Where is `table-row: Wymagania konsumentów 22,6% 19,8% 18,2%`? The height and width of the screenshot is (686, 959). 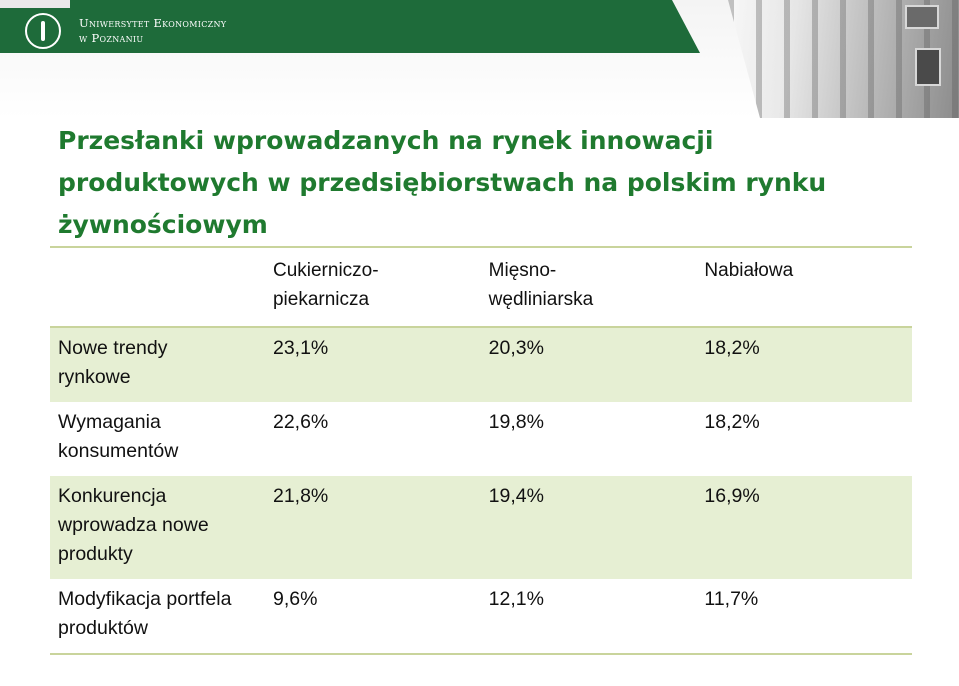
table-row: Wymagania konsumentów 22,6% 19,8% 18,2% is located at coordinates (481, 439).